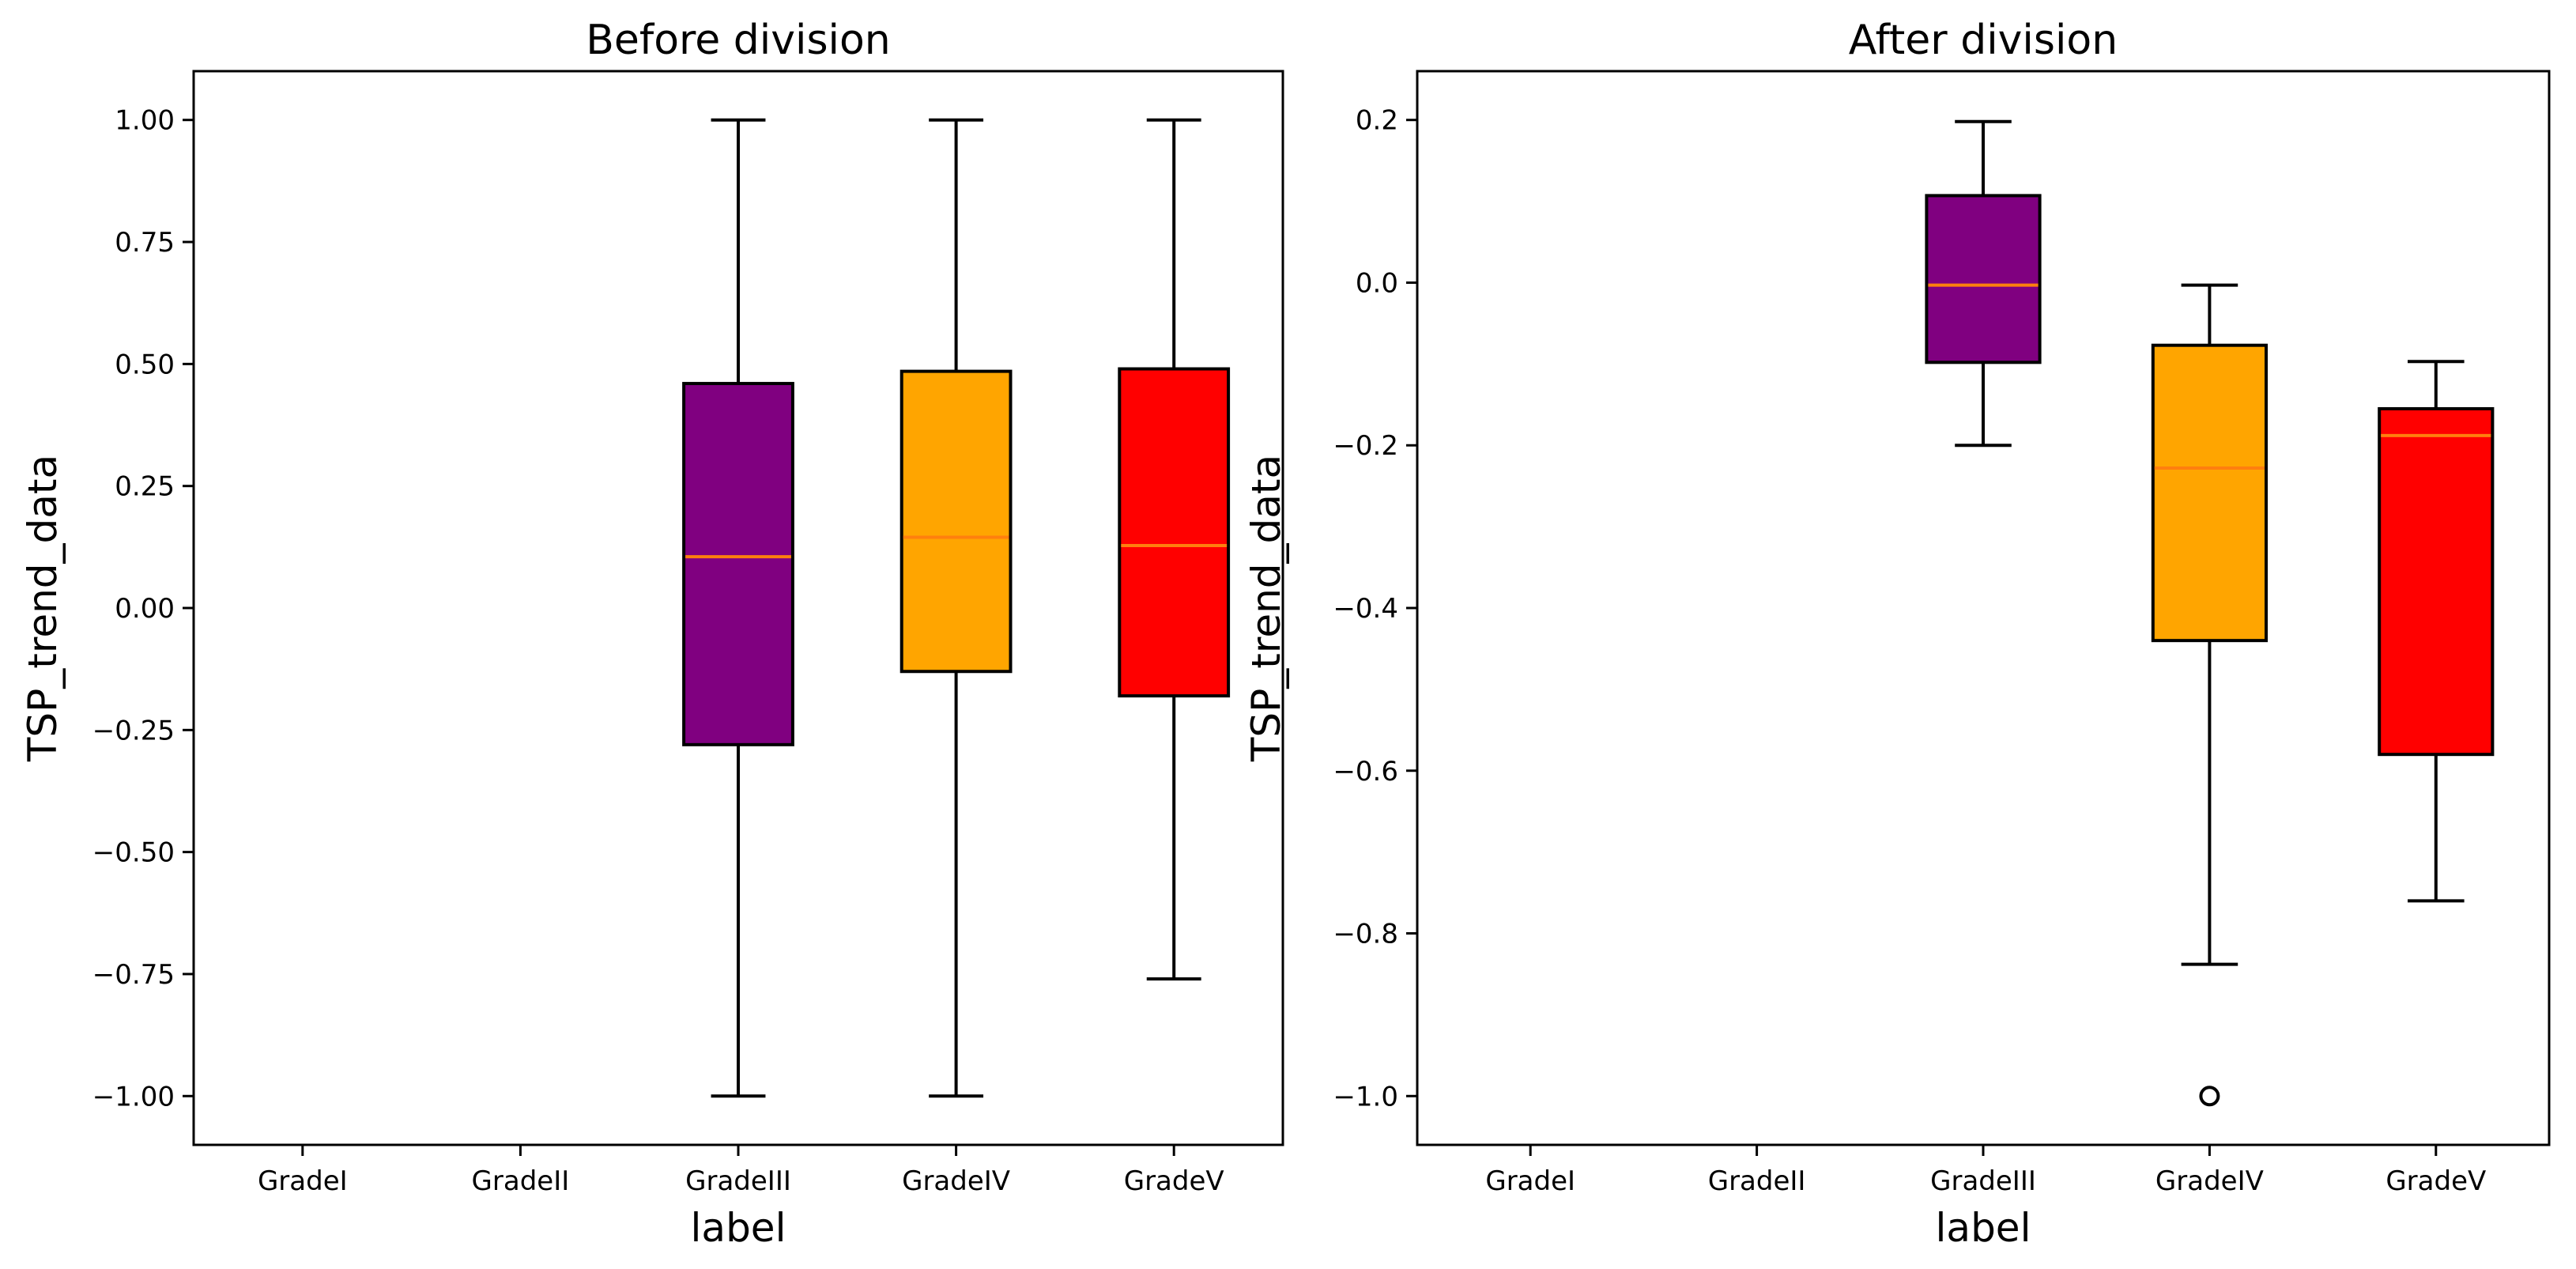 The image size is (2576, 1269). What do you see at coordinates (133, 1096) in the screenshot?
I see `y-tick-label: −1.00` at bounding box center [133, 1096].